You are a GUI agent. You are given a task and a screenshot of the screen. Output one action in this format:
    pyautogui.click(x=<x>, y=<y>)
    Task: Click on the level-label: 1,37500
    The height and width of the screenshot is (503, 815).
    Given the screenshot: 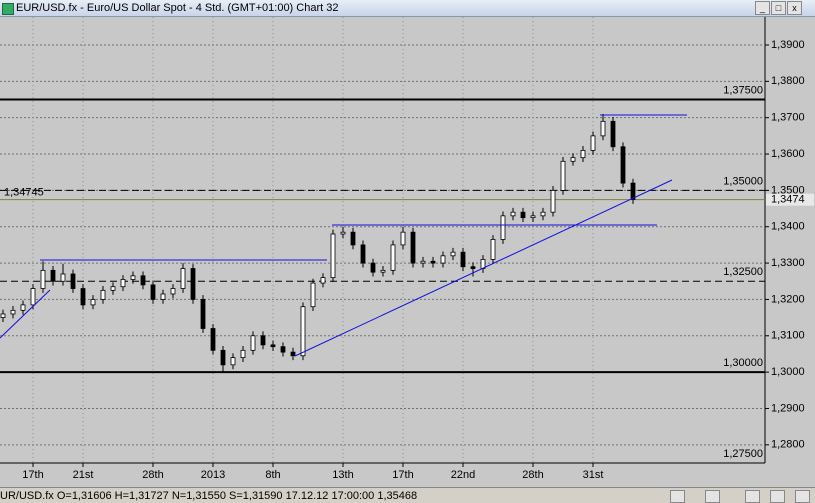 What is the action you would take?
    pyautogui.click(x=743, y=90)
    